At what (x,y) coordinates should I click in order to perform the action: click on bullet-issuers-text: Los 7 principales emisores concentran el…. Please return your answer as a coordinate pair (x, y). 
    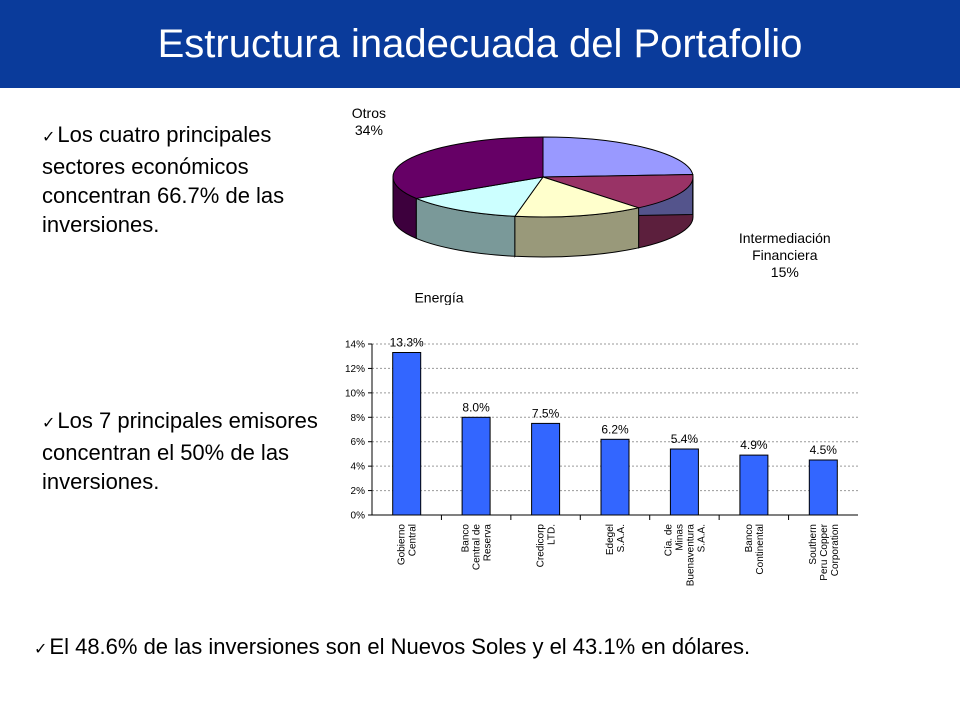
    Looking at the image, I should click on (180, 451).